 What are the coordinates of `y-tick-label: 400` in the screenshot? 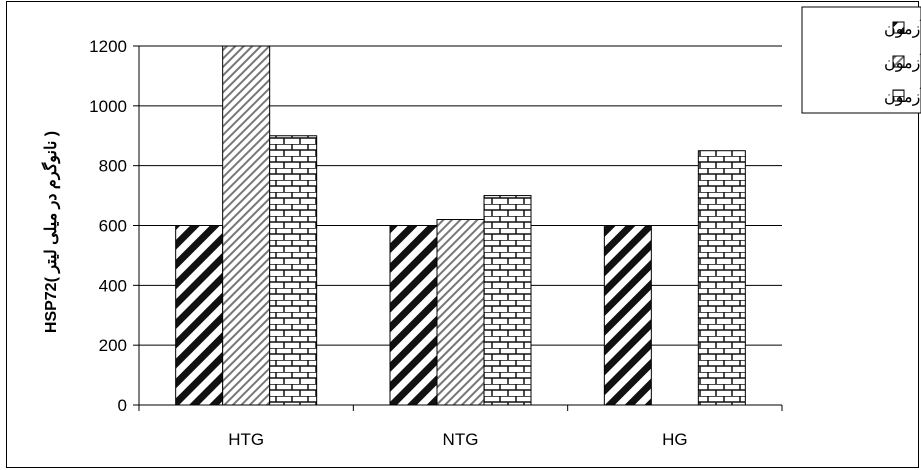 It's located at (113, 285).